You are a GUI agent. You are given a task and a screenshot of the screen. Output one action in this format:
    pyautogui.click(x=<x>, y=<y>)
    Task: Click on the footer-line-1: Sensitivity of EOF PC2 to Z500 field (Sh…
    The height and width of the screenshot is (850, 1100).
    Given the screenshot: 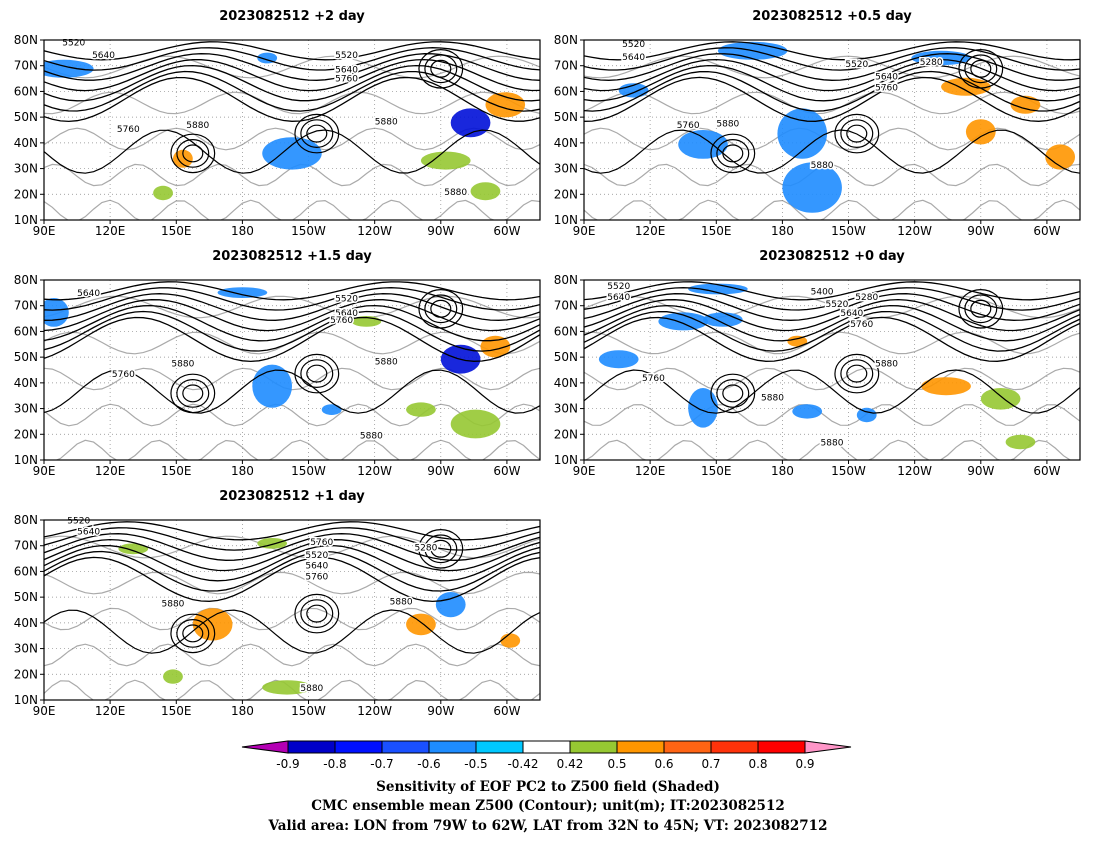 What is the action you would take?
    pyautogui.click(x=548, y=787)
    